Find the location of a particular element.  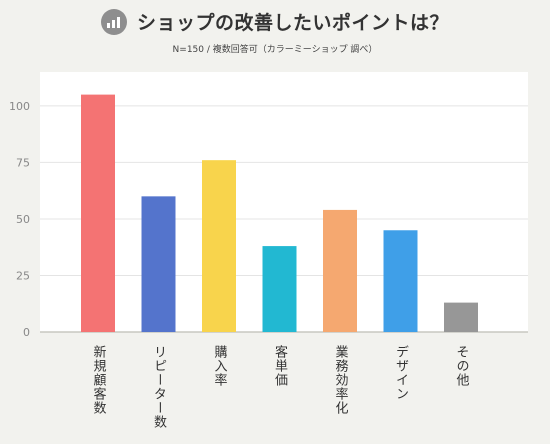

y-tick-label: 0 is located at coordinates (26, 332).